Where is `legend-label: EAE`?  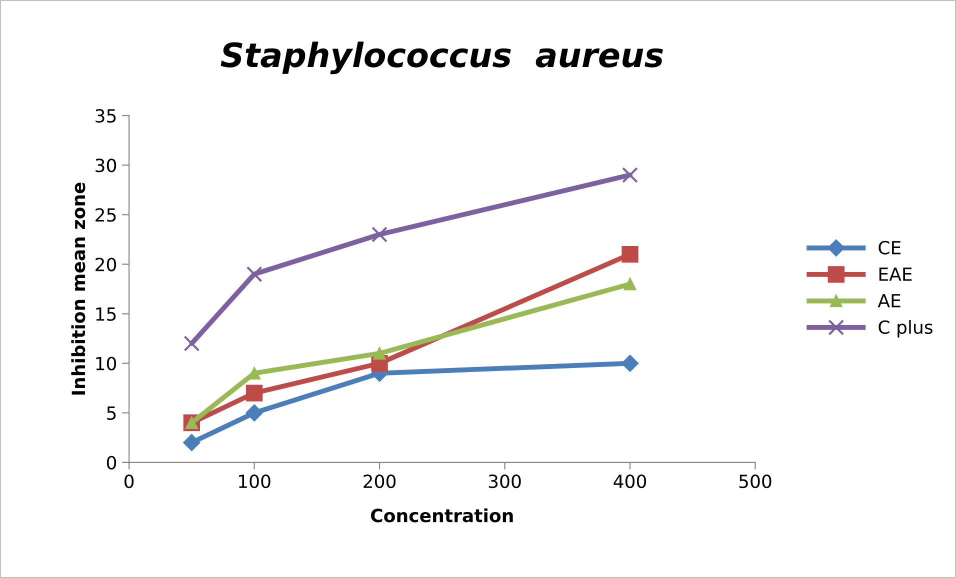
legend-label: EAE is located at coordinates (895, 274).